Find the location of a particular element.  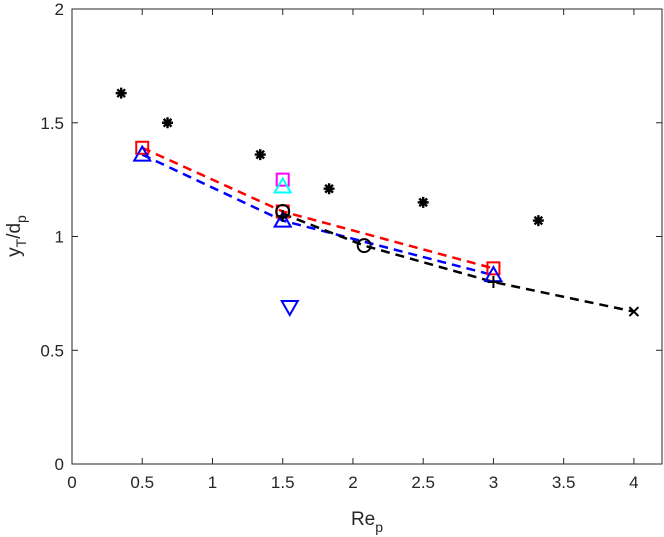

x-tick-label: 2 is located at coordinates (352, 482).